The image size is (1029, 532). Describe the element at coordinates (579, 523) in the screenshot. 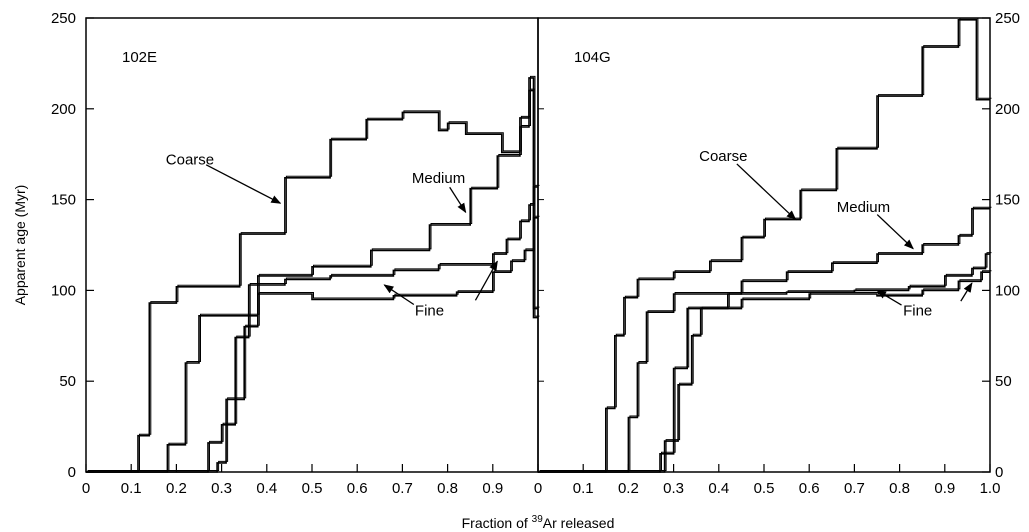

I see `x-axis-label-post: Ar released` at that location.